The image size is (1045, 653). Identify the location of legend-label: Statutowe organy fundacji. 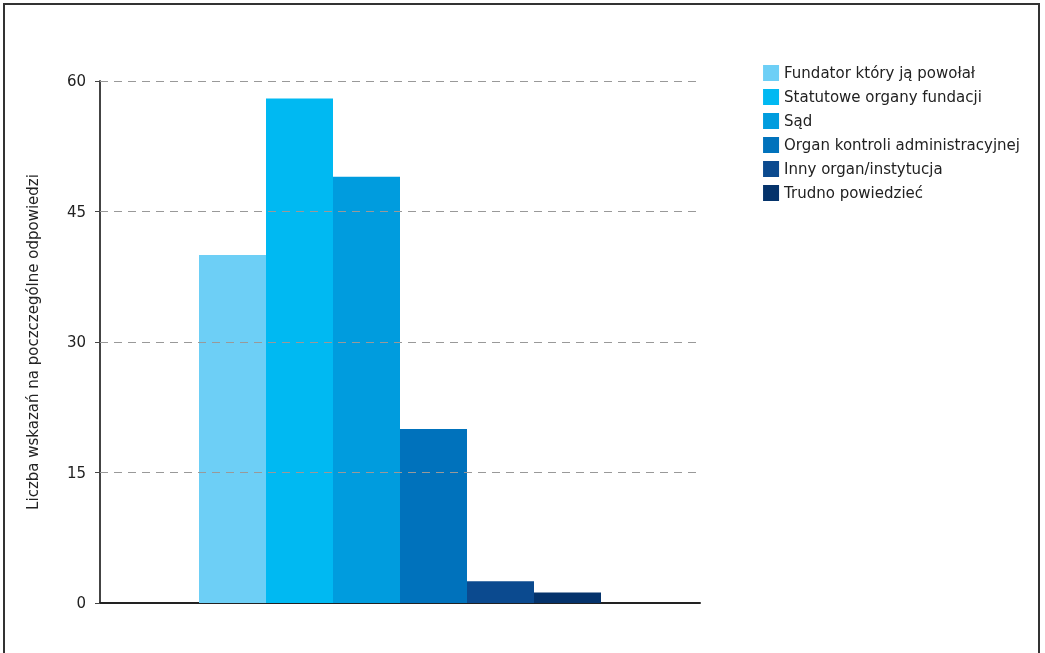
(883, 97).